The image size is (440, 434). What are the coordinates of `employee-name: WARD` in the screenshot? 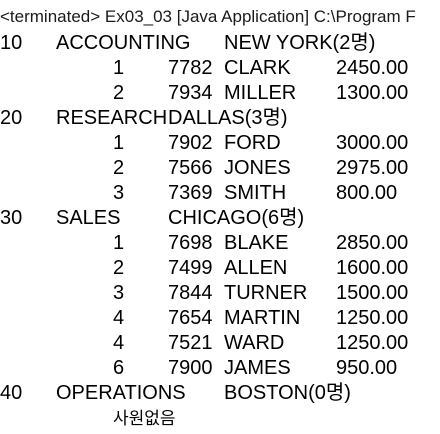 It's located at (254, 343).